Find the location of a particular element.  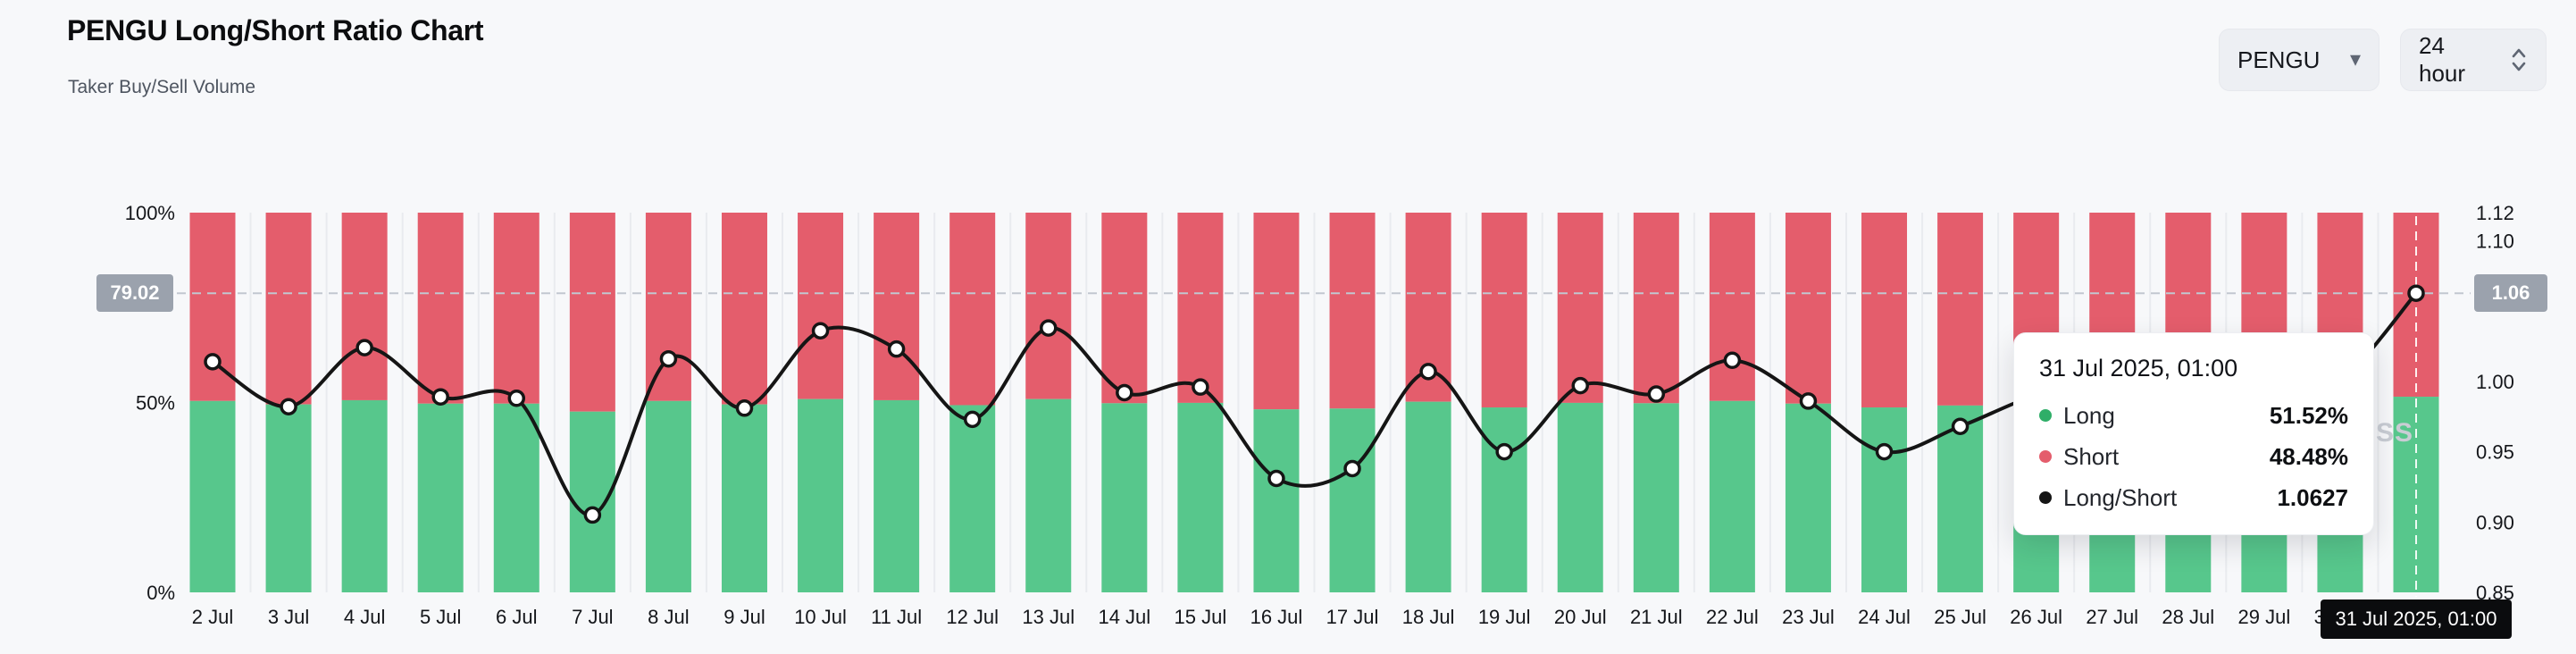

y-axis-label-left: 0% is located at coordinates (161, 593).